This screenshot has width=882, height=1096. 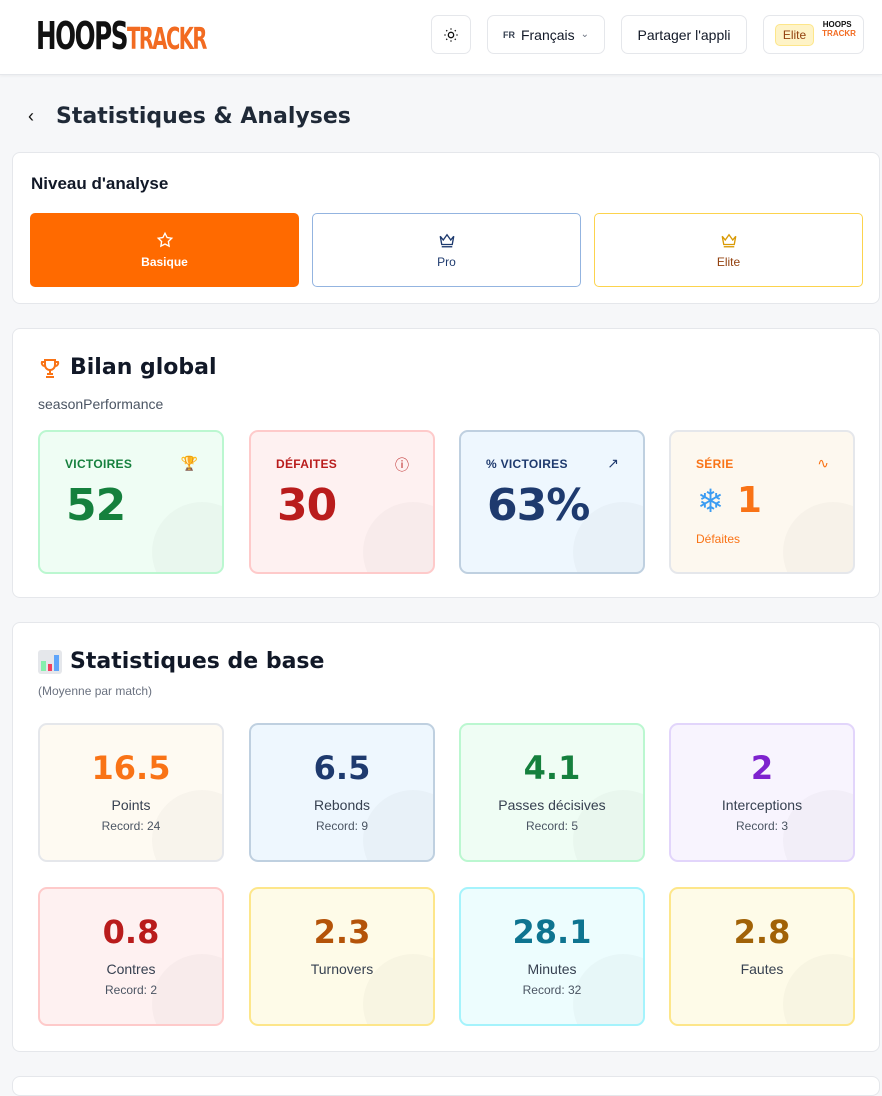 I want to click on sun-icon, so click(x=451, y=34).